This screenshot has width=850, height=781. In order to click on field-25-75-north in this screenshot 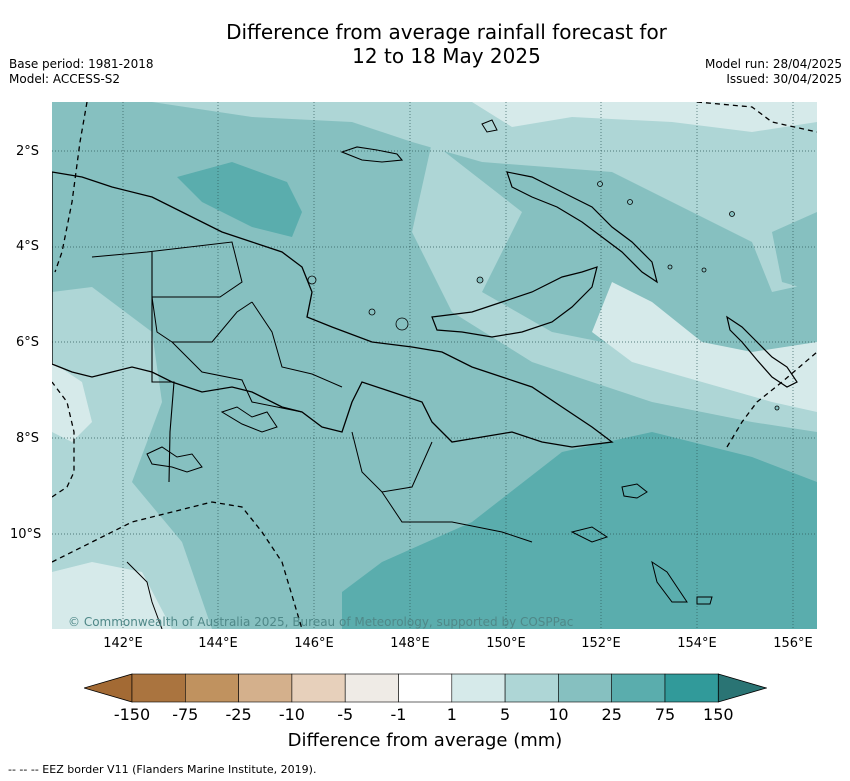, I will do `click(239, 199)`.